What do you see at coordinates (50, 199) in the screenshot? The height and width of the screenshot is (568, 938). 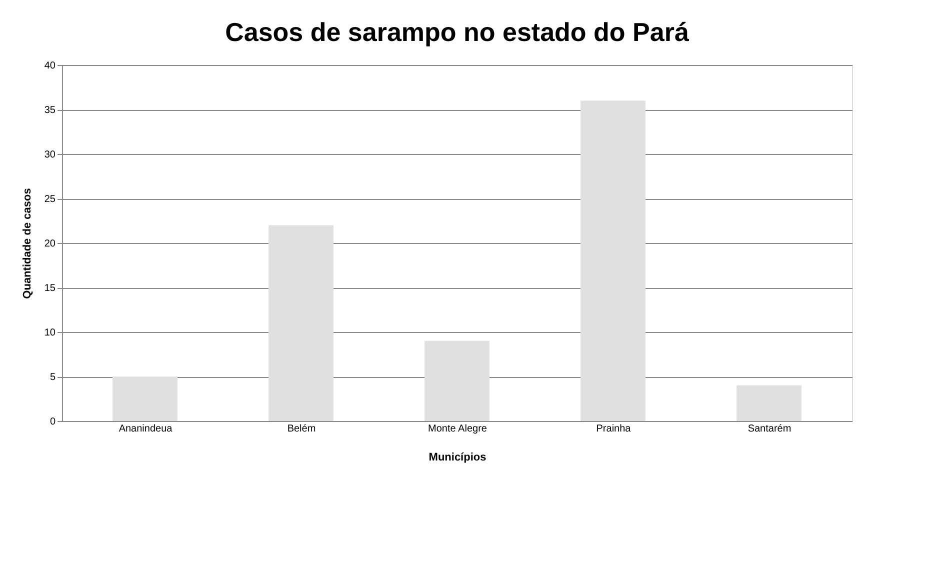 I see `y-tick-label: 25` at bounding box center [50, 199].